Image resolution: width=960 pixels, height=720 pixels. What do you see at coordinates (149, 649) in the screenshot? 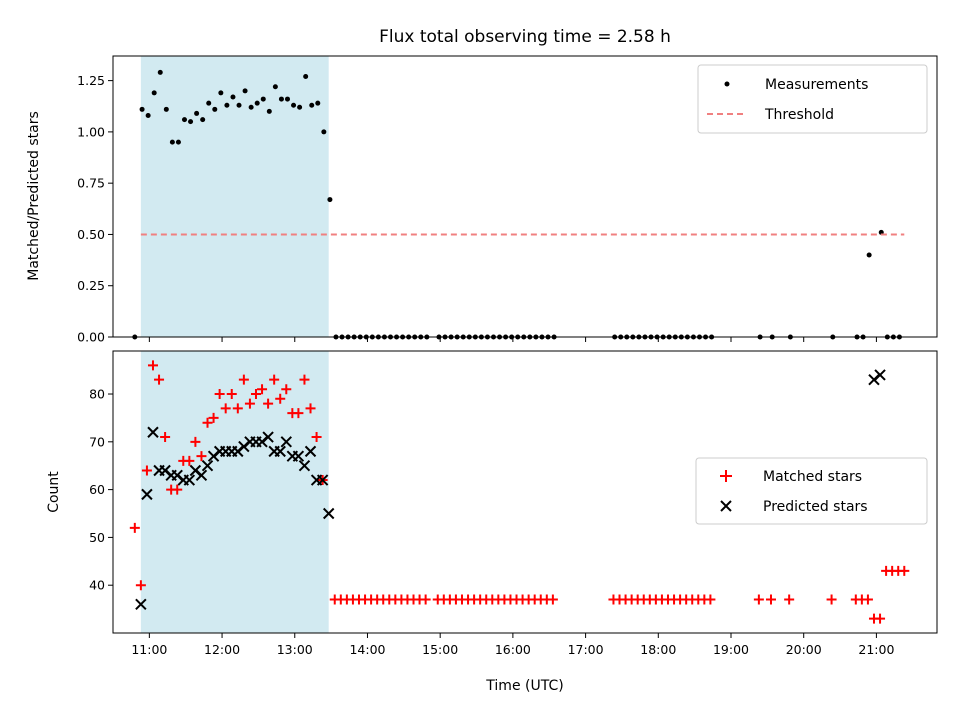
I see `x-tick-label: 11:00` at bounding box center [149, 649].